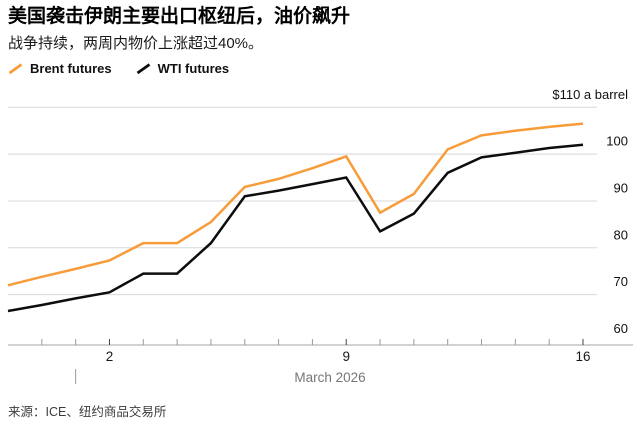 This screenshot has width=633, height=428. Describe the element at coordinates (15, 69) in the screenshot. I see `brent-line-icon` at that location.